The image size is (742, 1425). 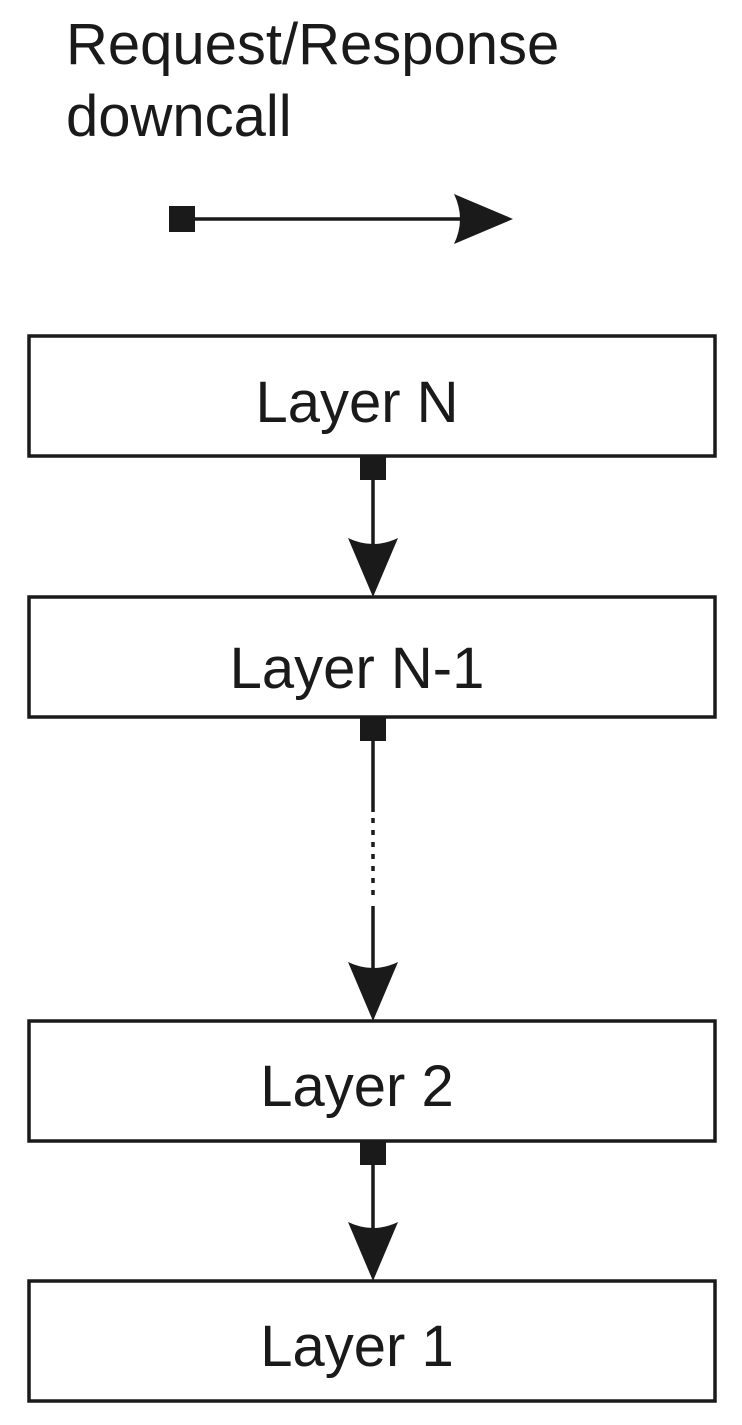 I want to click on layer-box-n-label: Layer N, so click(x=356, y=402).